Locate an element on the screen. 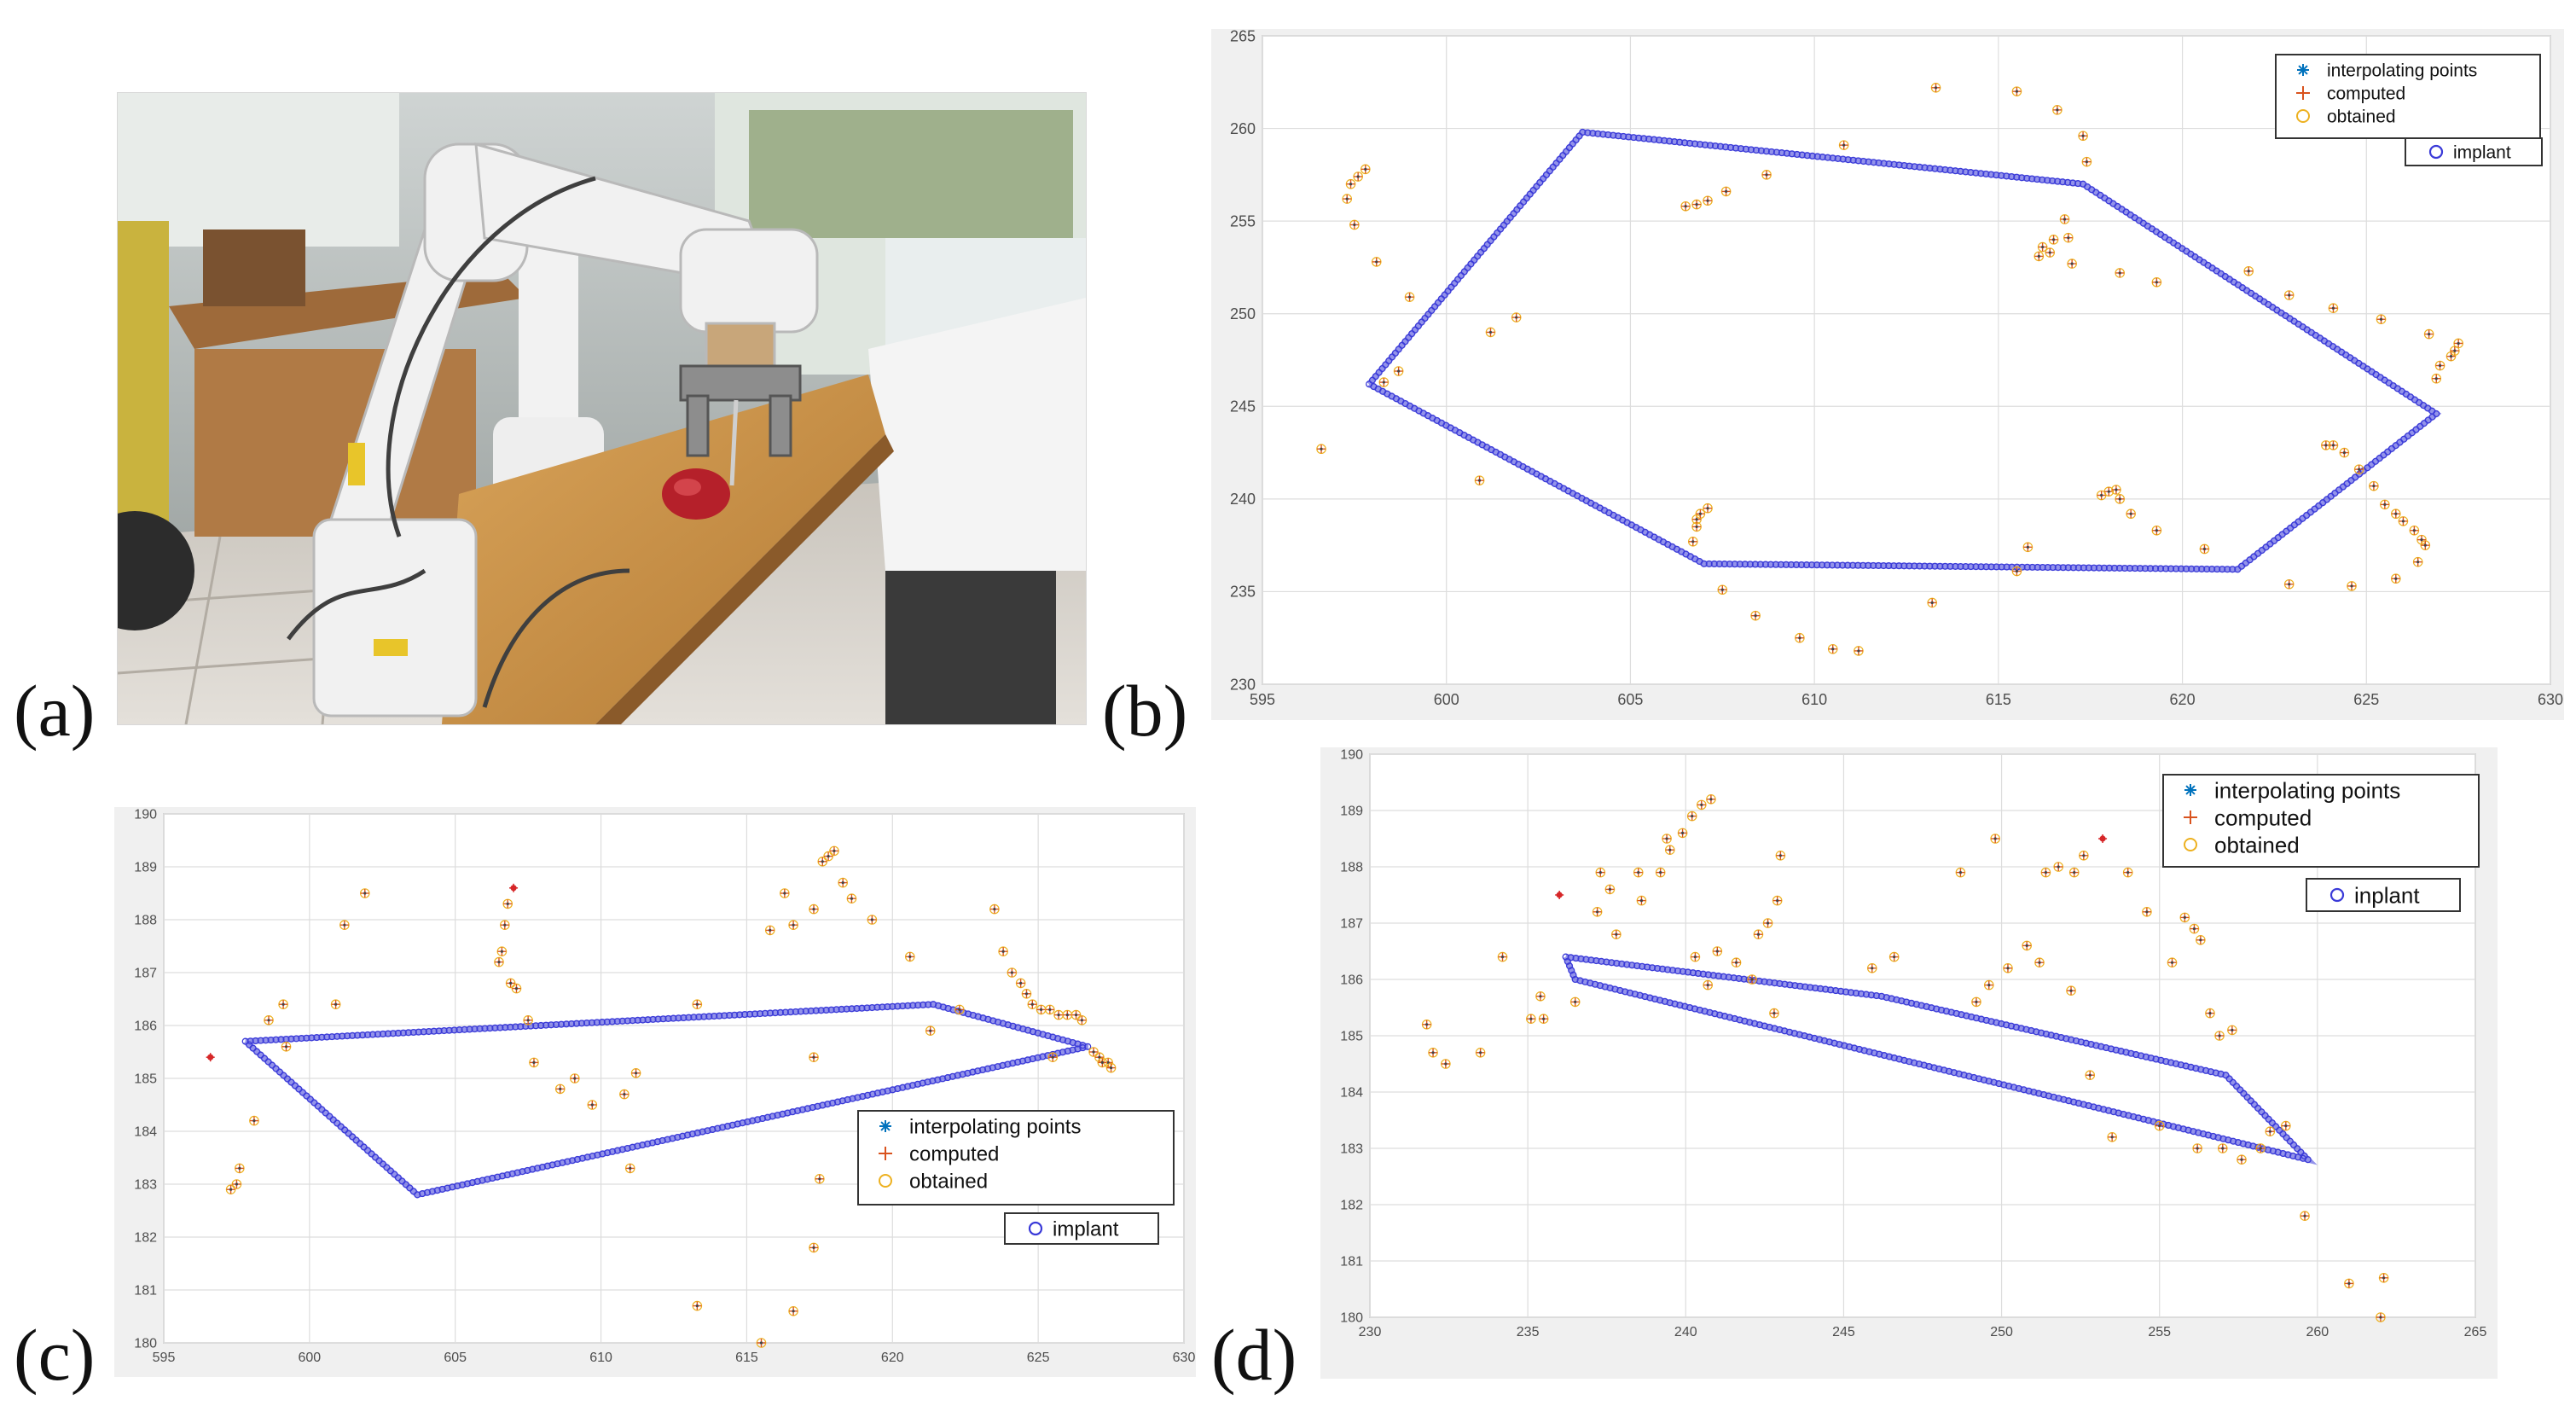  x-tick-label: 230 is located at coordinates (1370, 1332).